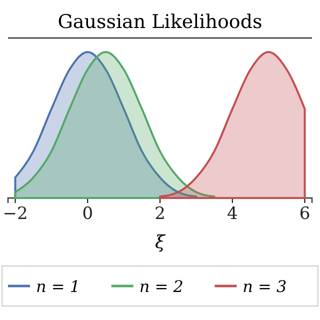  Describe the element at coordinates (58, 286) in the screenshot. I see `legend-label: n = 1` at that location.